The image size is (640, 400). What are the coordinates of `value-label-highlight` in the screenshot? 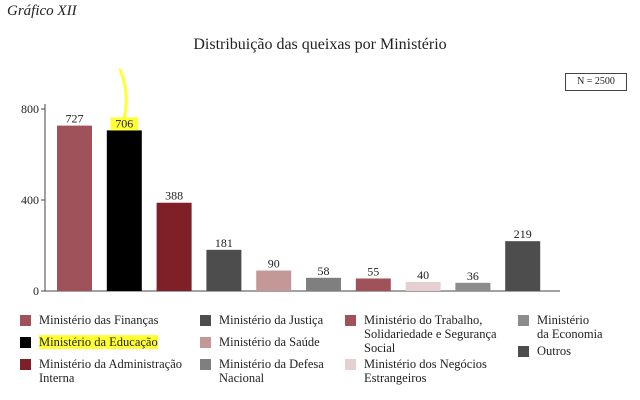 It's located at (124, 124).